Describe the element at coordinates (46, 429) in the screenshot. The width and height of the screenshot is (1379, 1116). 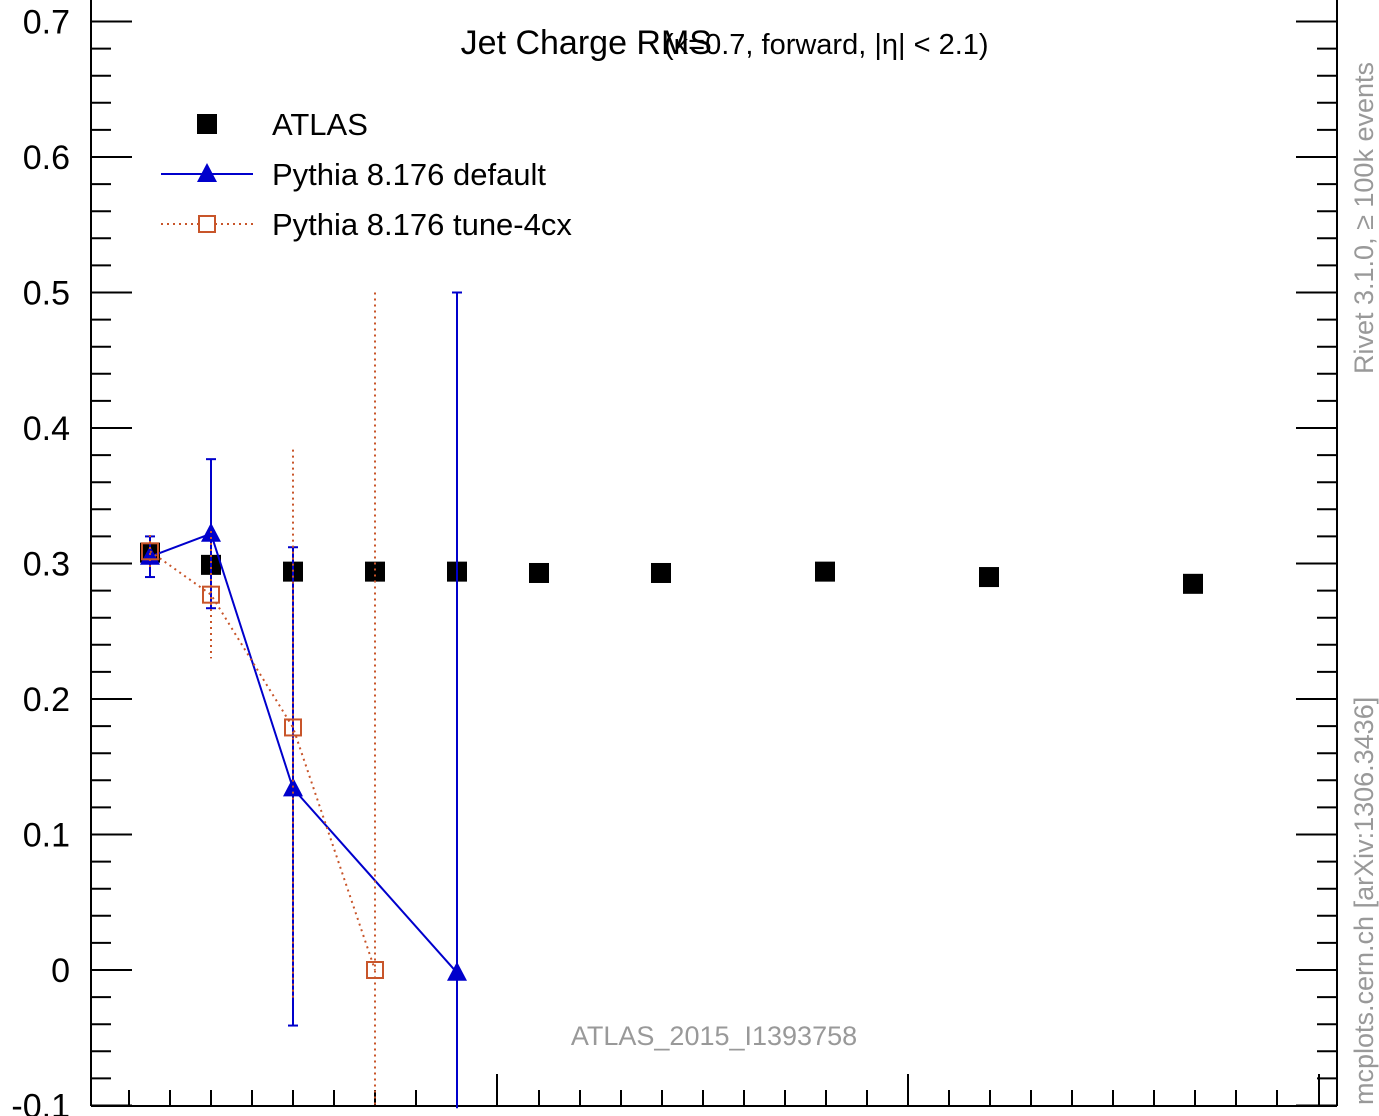
I see `y-tick-label: 0.4` at that location.